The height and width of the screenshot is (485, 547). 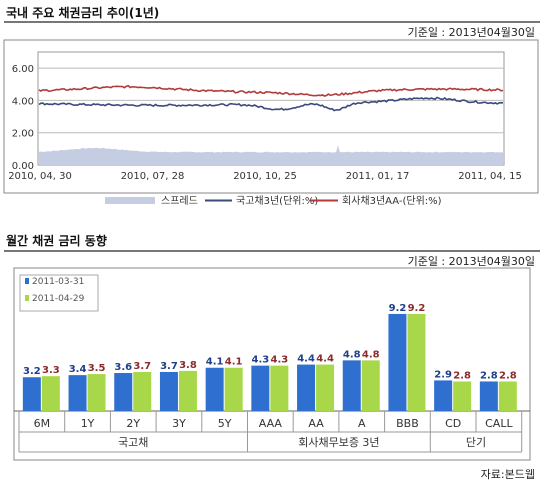 I want to click on trend-title-rule, so click(x=272, y=22).